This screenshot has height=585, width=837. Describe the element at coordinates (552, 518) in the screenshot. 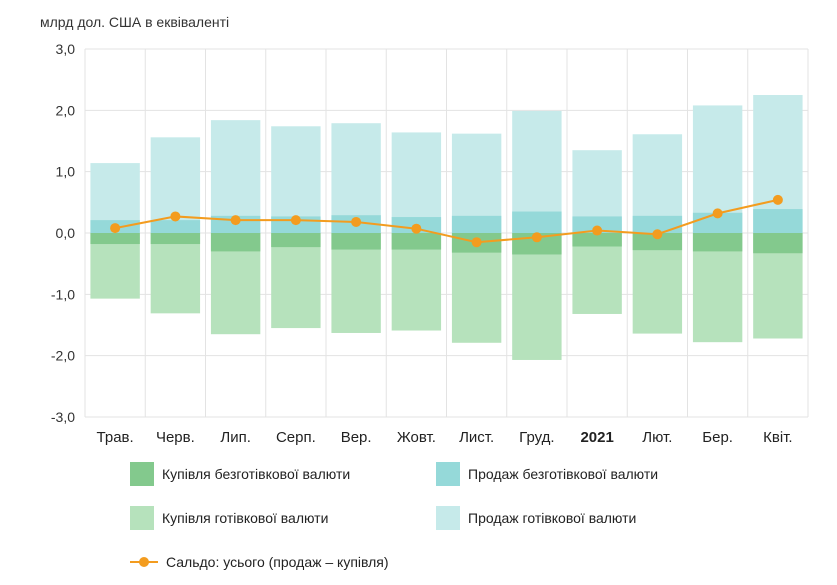

I see `legend-label-cash-sale: Продаж готівкової валюти` at that location.